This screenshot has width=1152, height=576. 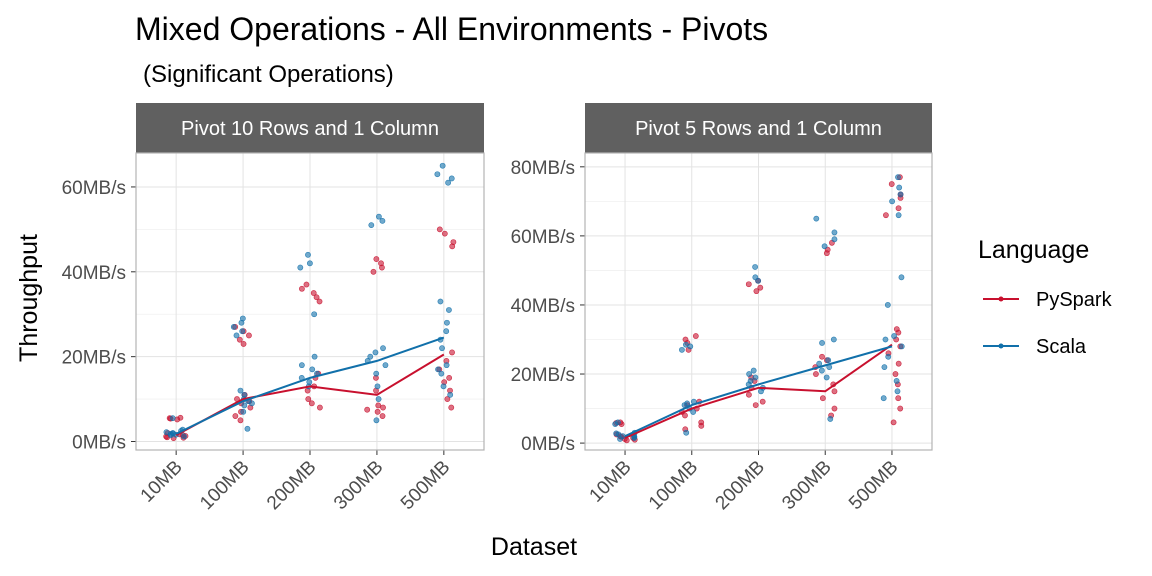 What do you see at coordinates (543, 168) in the screenshot?
I see `y-tick-label: 80MB/s` at bounding box center [543, 168].